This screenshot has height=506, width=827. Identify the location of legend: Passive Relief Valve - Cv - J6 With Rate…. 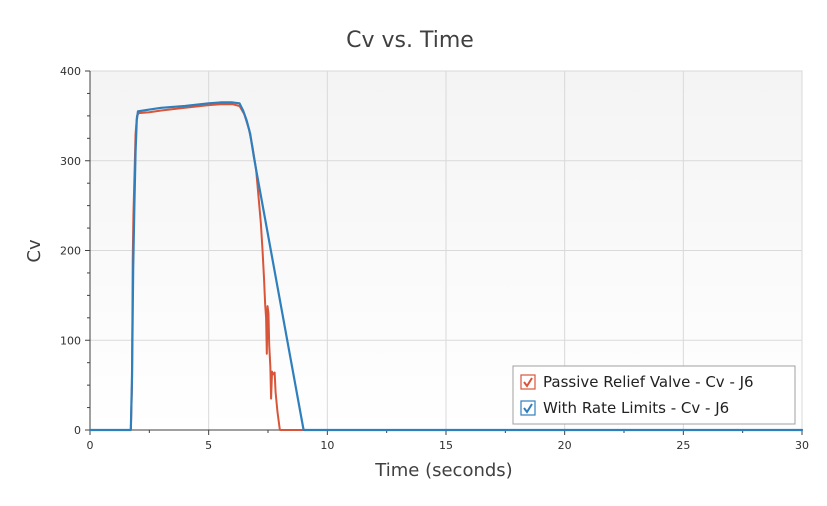
(654, 395).